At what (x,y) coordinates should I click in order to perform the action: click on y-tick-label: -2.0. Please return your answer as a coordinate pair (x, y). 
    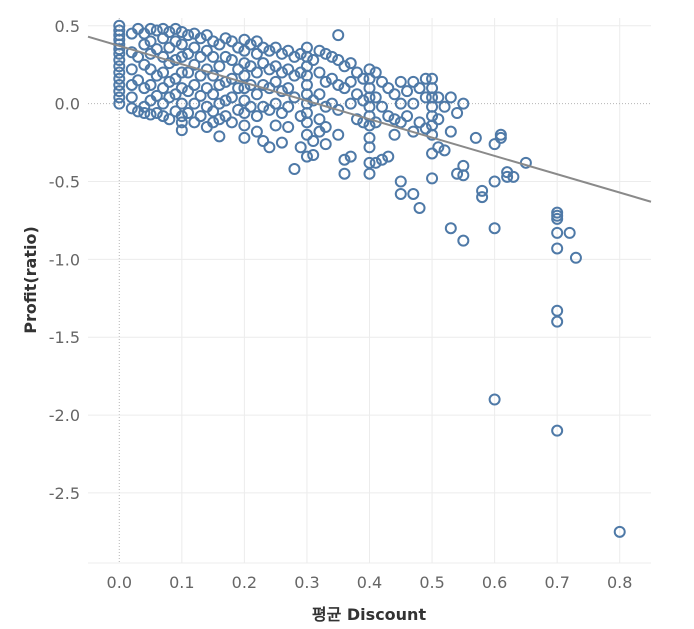
    Looking at the image, I should click on (64, 415).